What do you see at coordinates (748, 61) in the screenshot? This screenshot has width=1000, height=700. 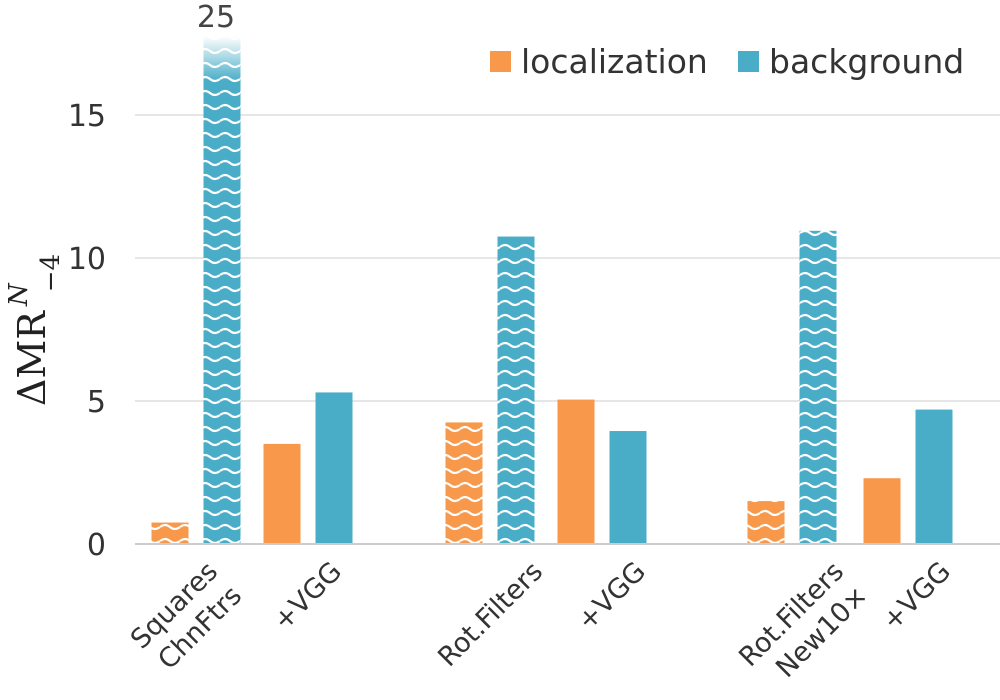 I see `legend-swatch-background` at bounding box center [748, 61].